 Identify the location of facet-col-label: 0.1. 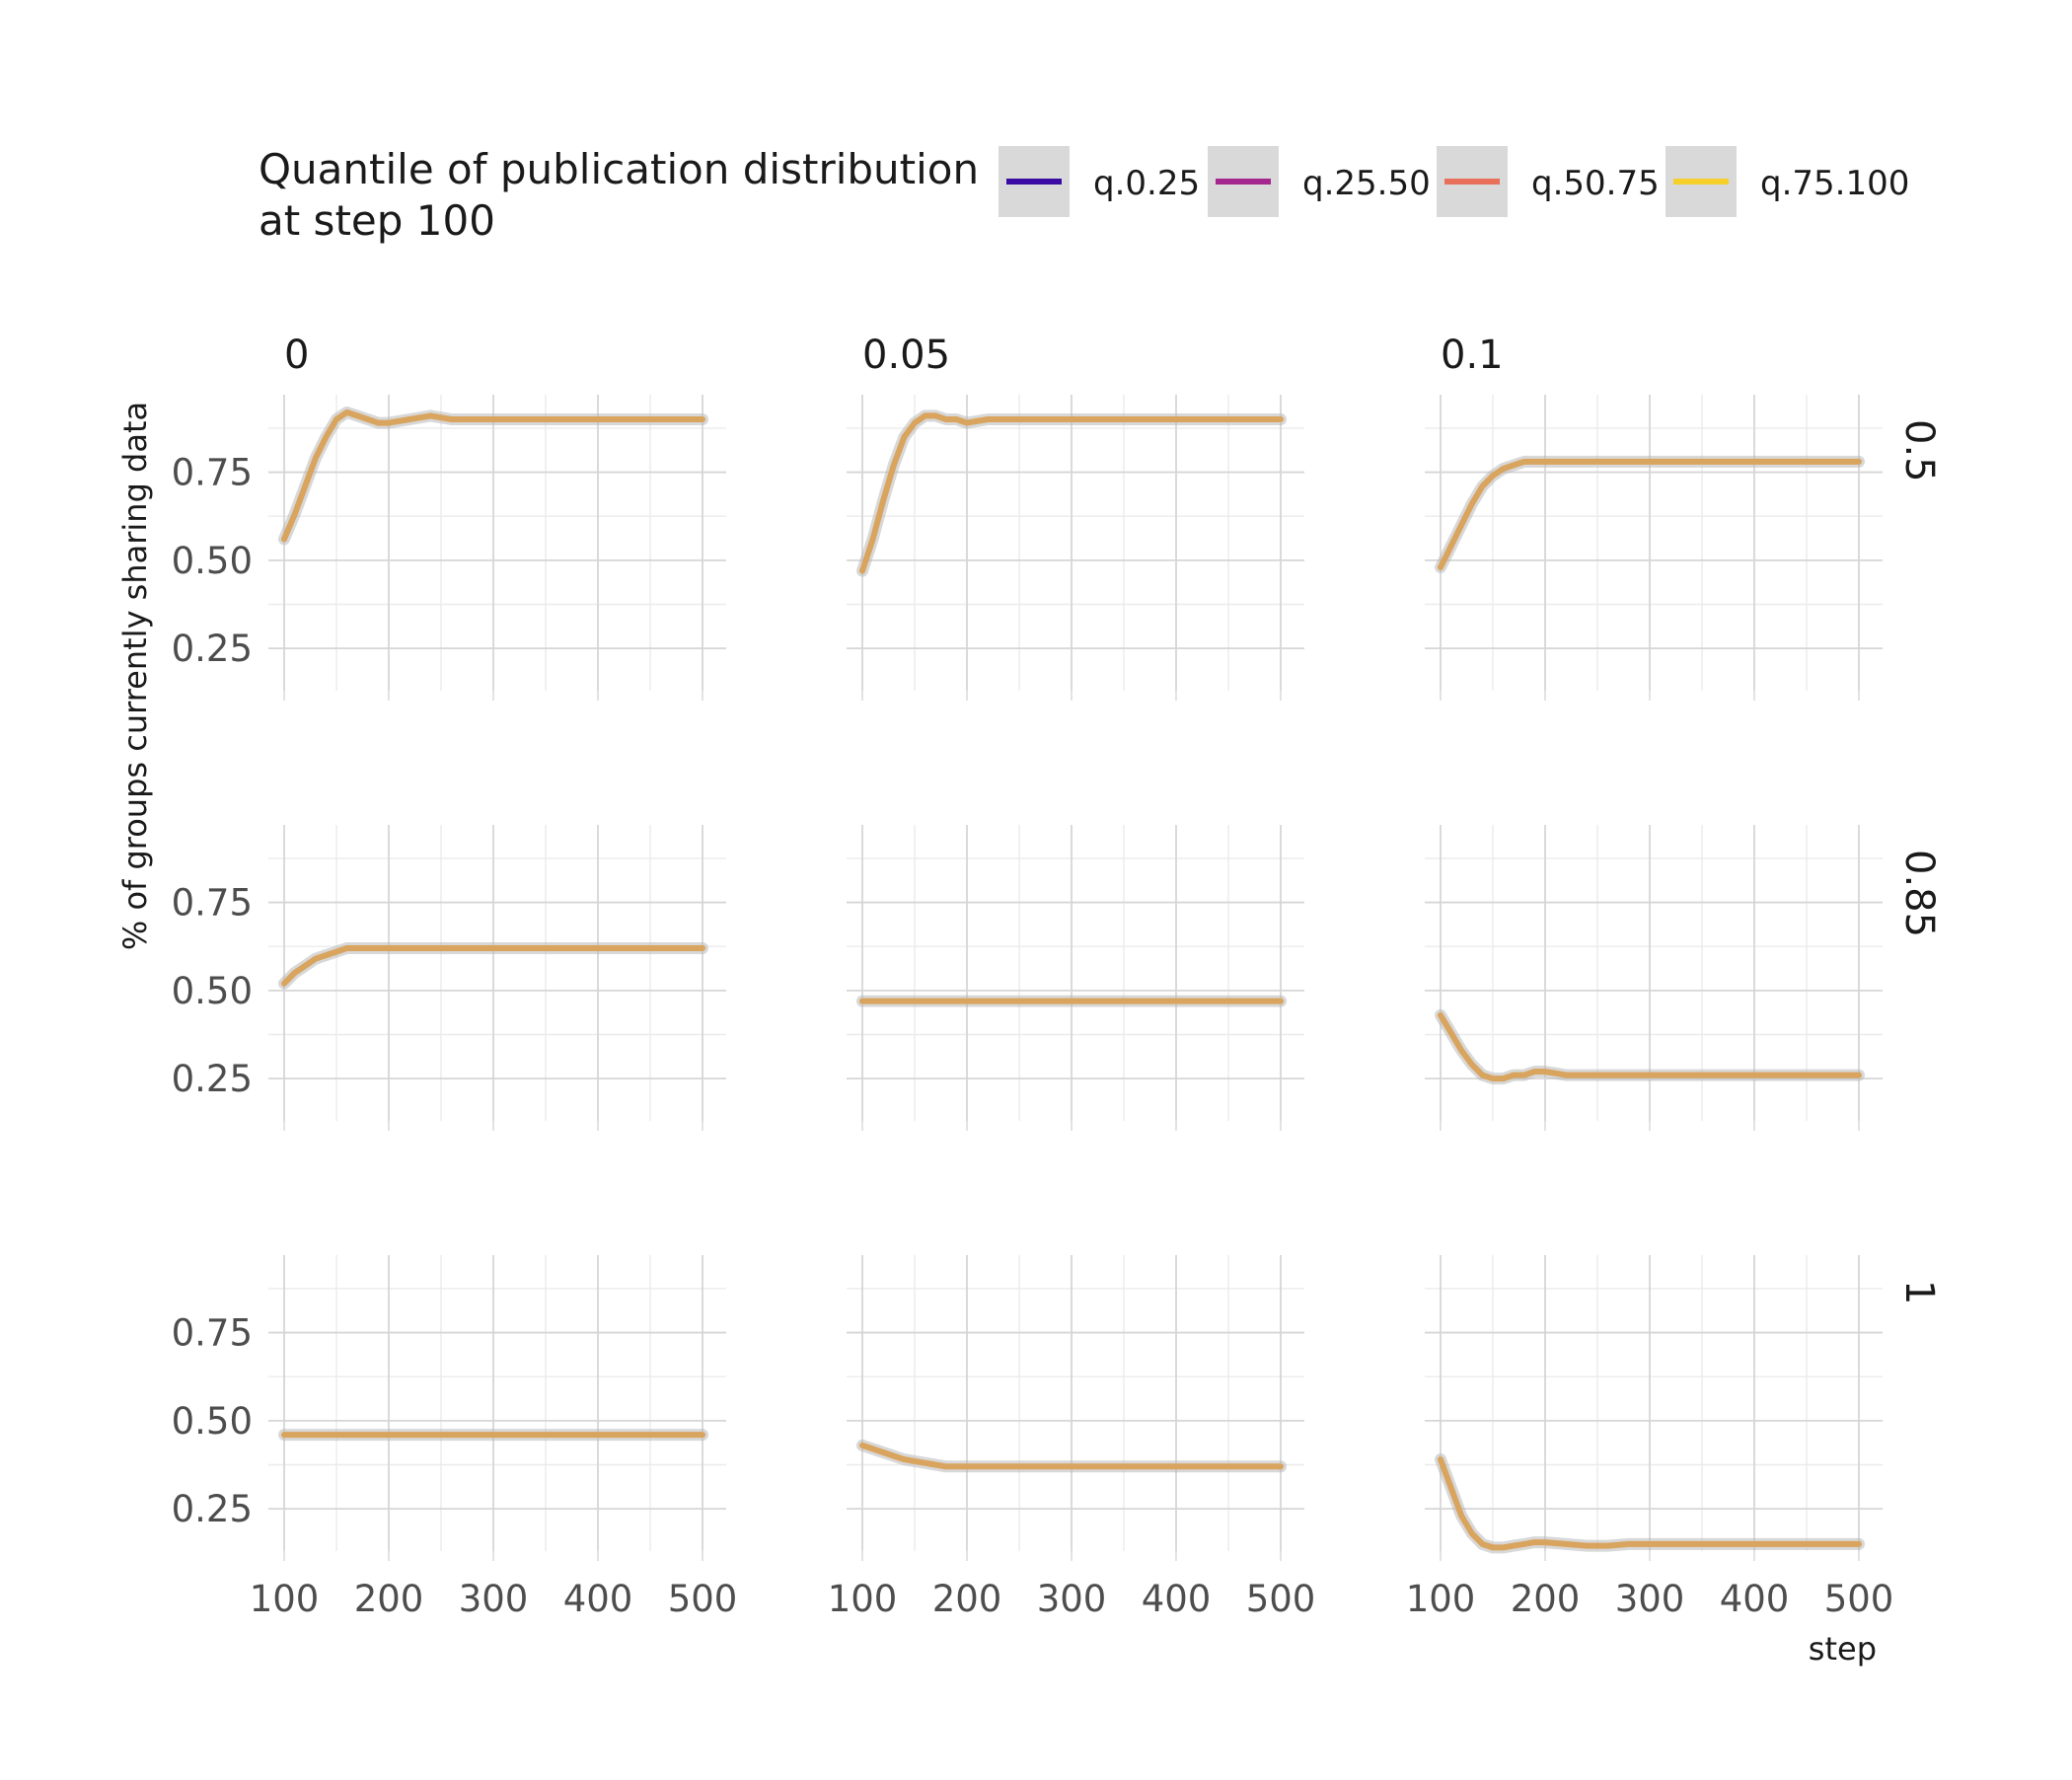
(1473, 355).